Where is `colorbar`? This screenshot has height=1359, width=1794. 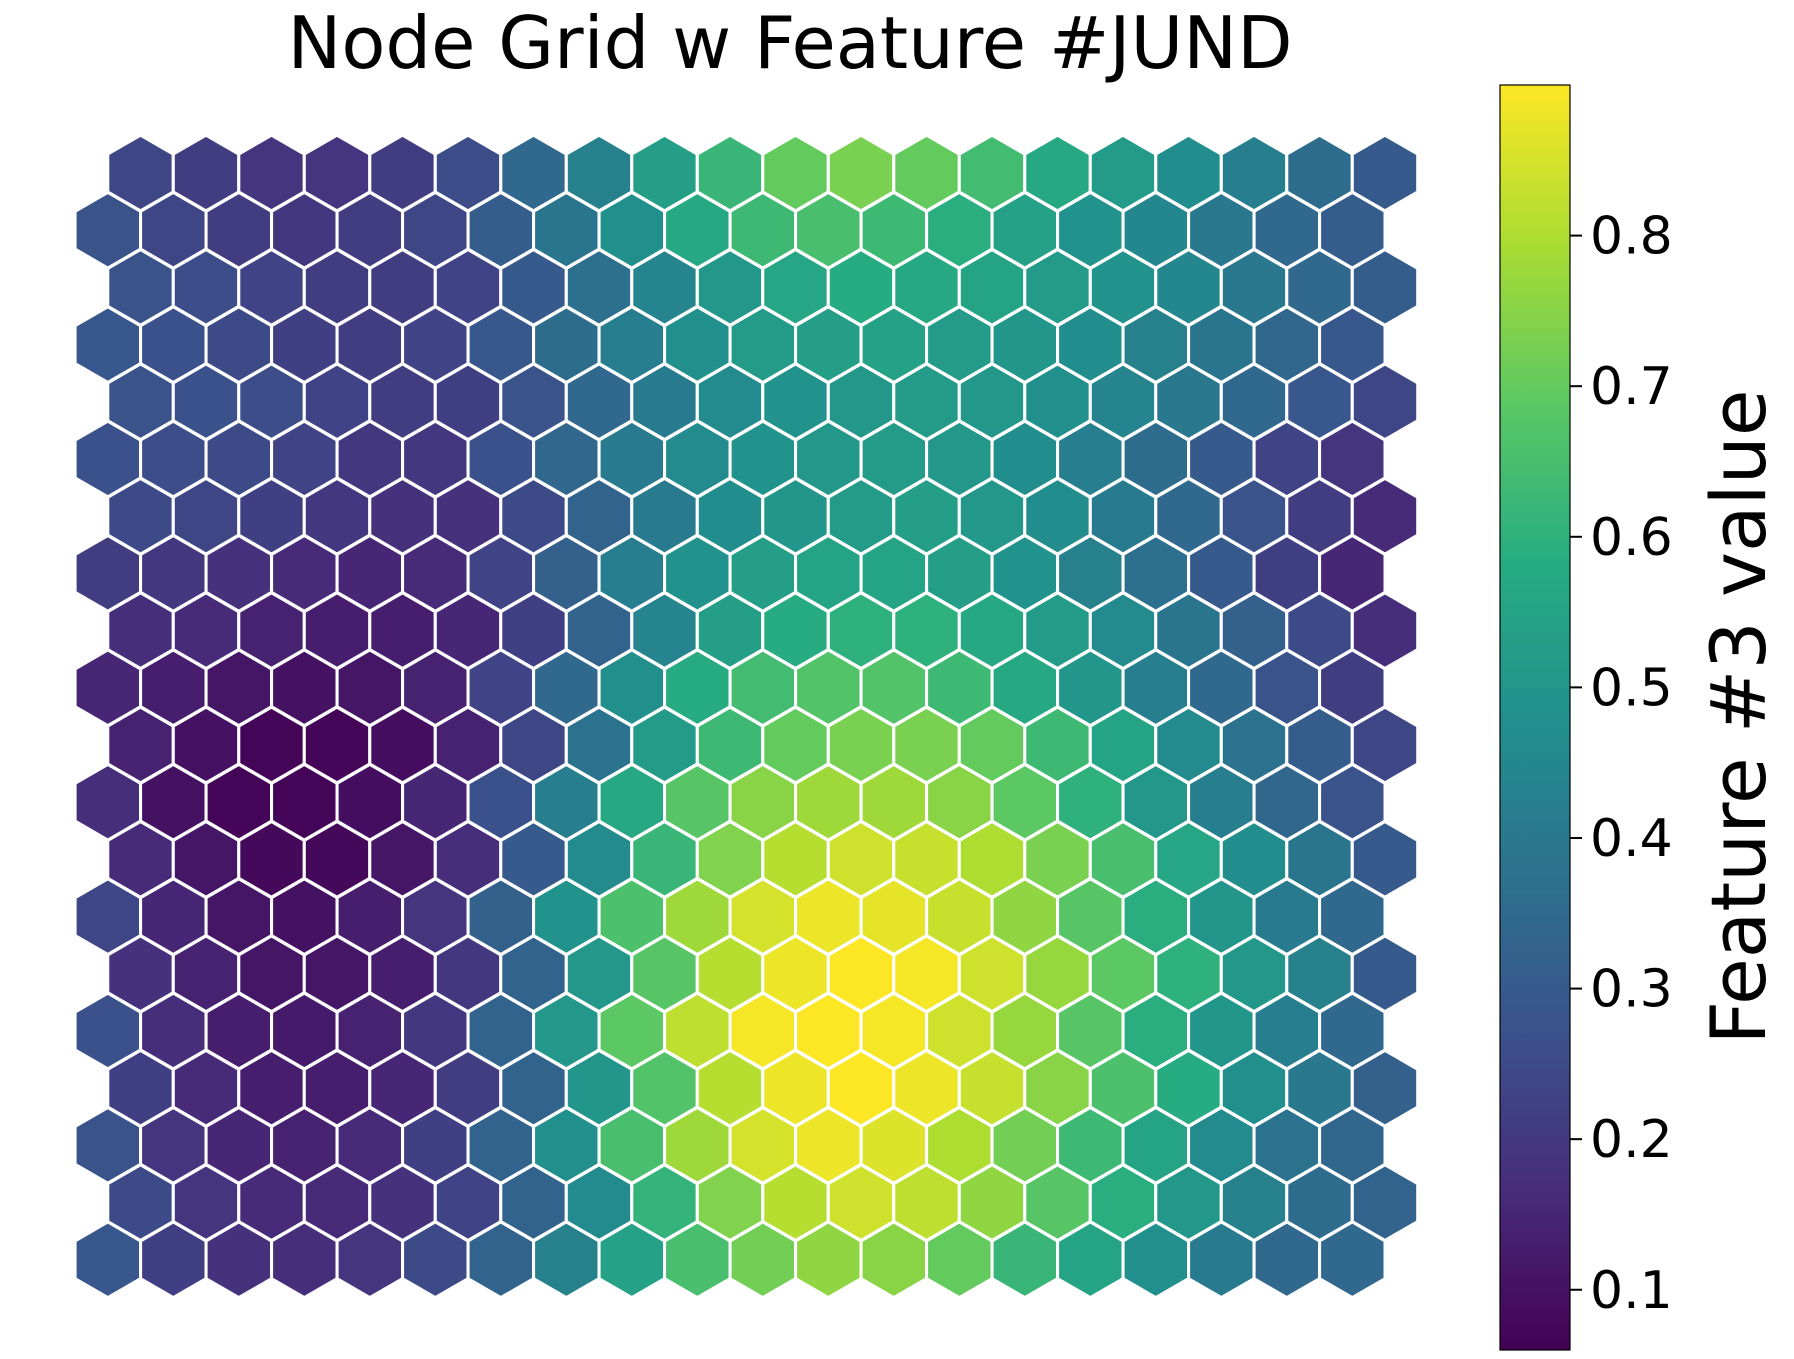
colorbar is located at coordinates (1535, 717).